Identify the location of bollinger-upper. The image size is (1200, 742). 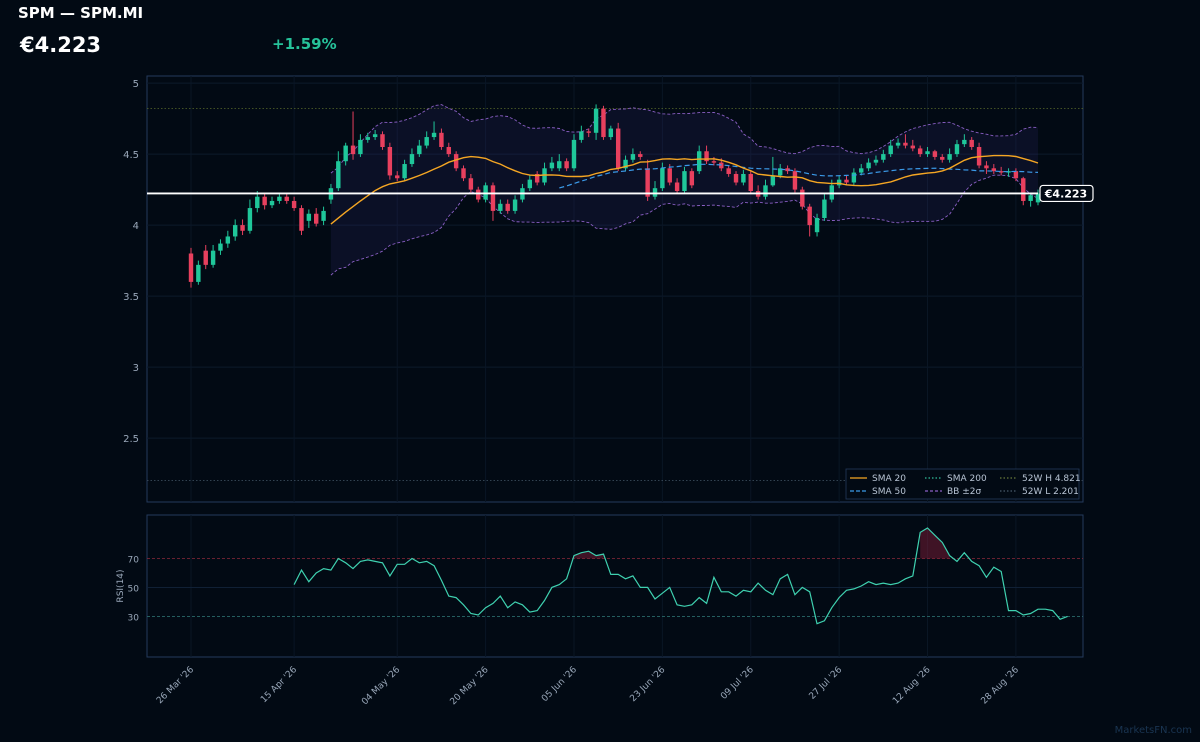
(684, 139).